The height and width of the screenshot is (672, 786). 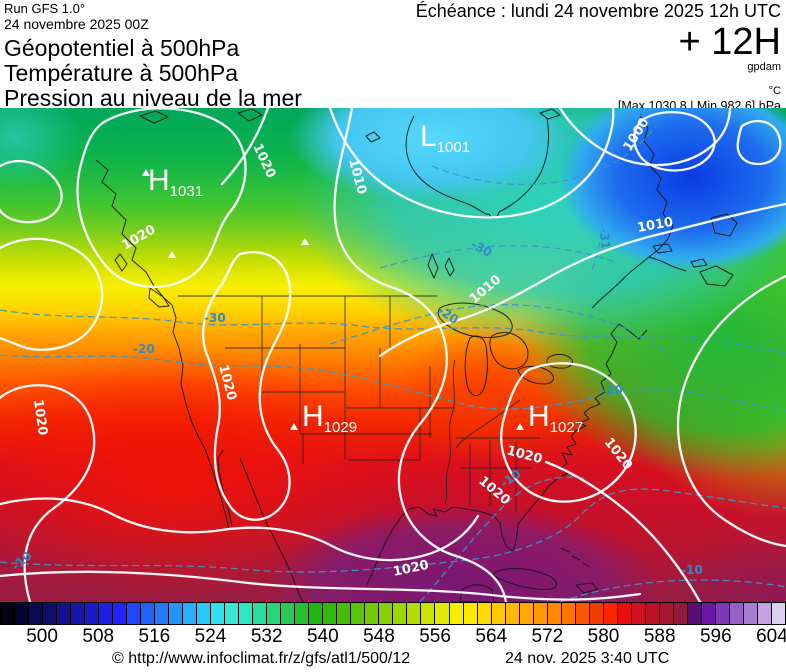 I want to click on colorbar-tick: 556, so click(x=435, y=636).